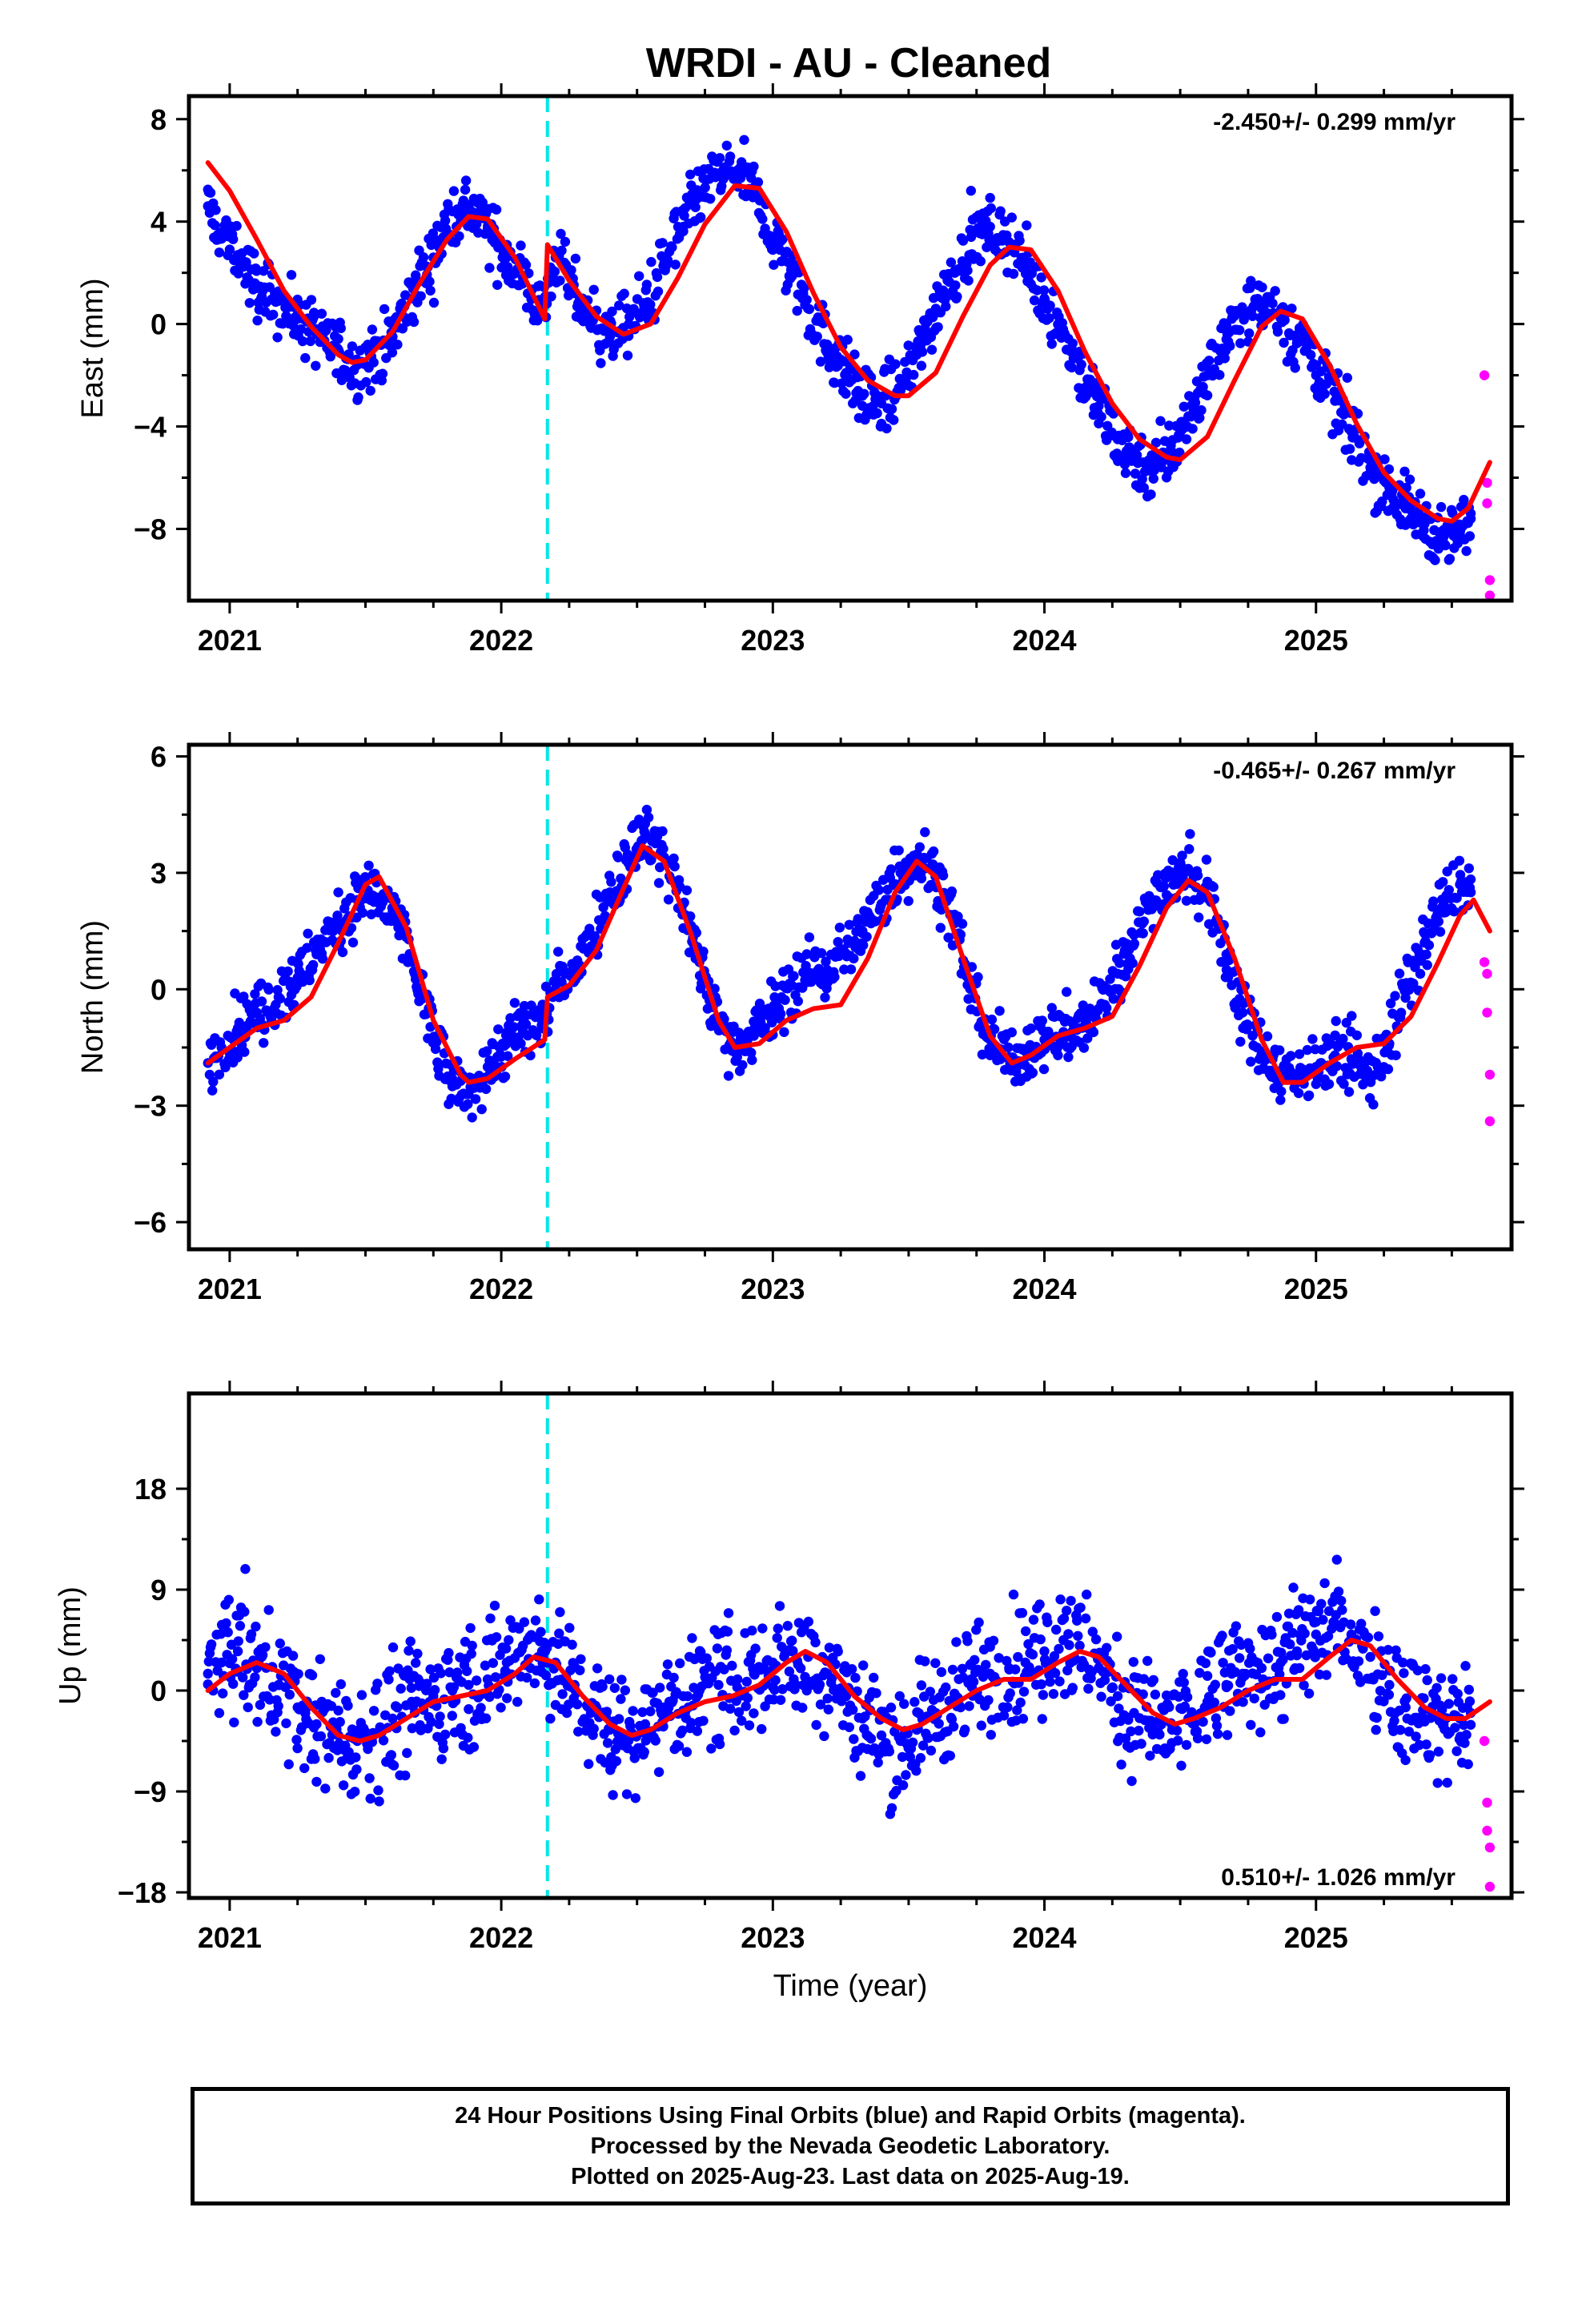 This screenshot has height=2324, width=1582. Describe the element at coordinates (159, 989) in the screenshot. I see `y-tick-label: 0` at that location.